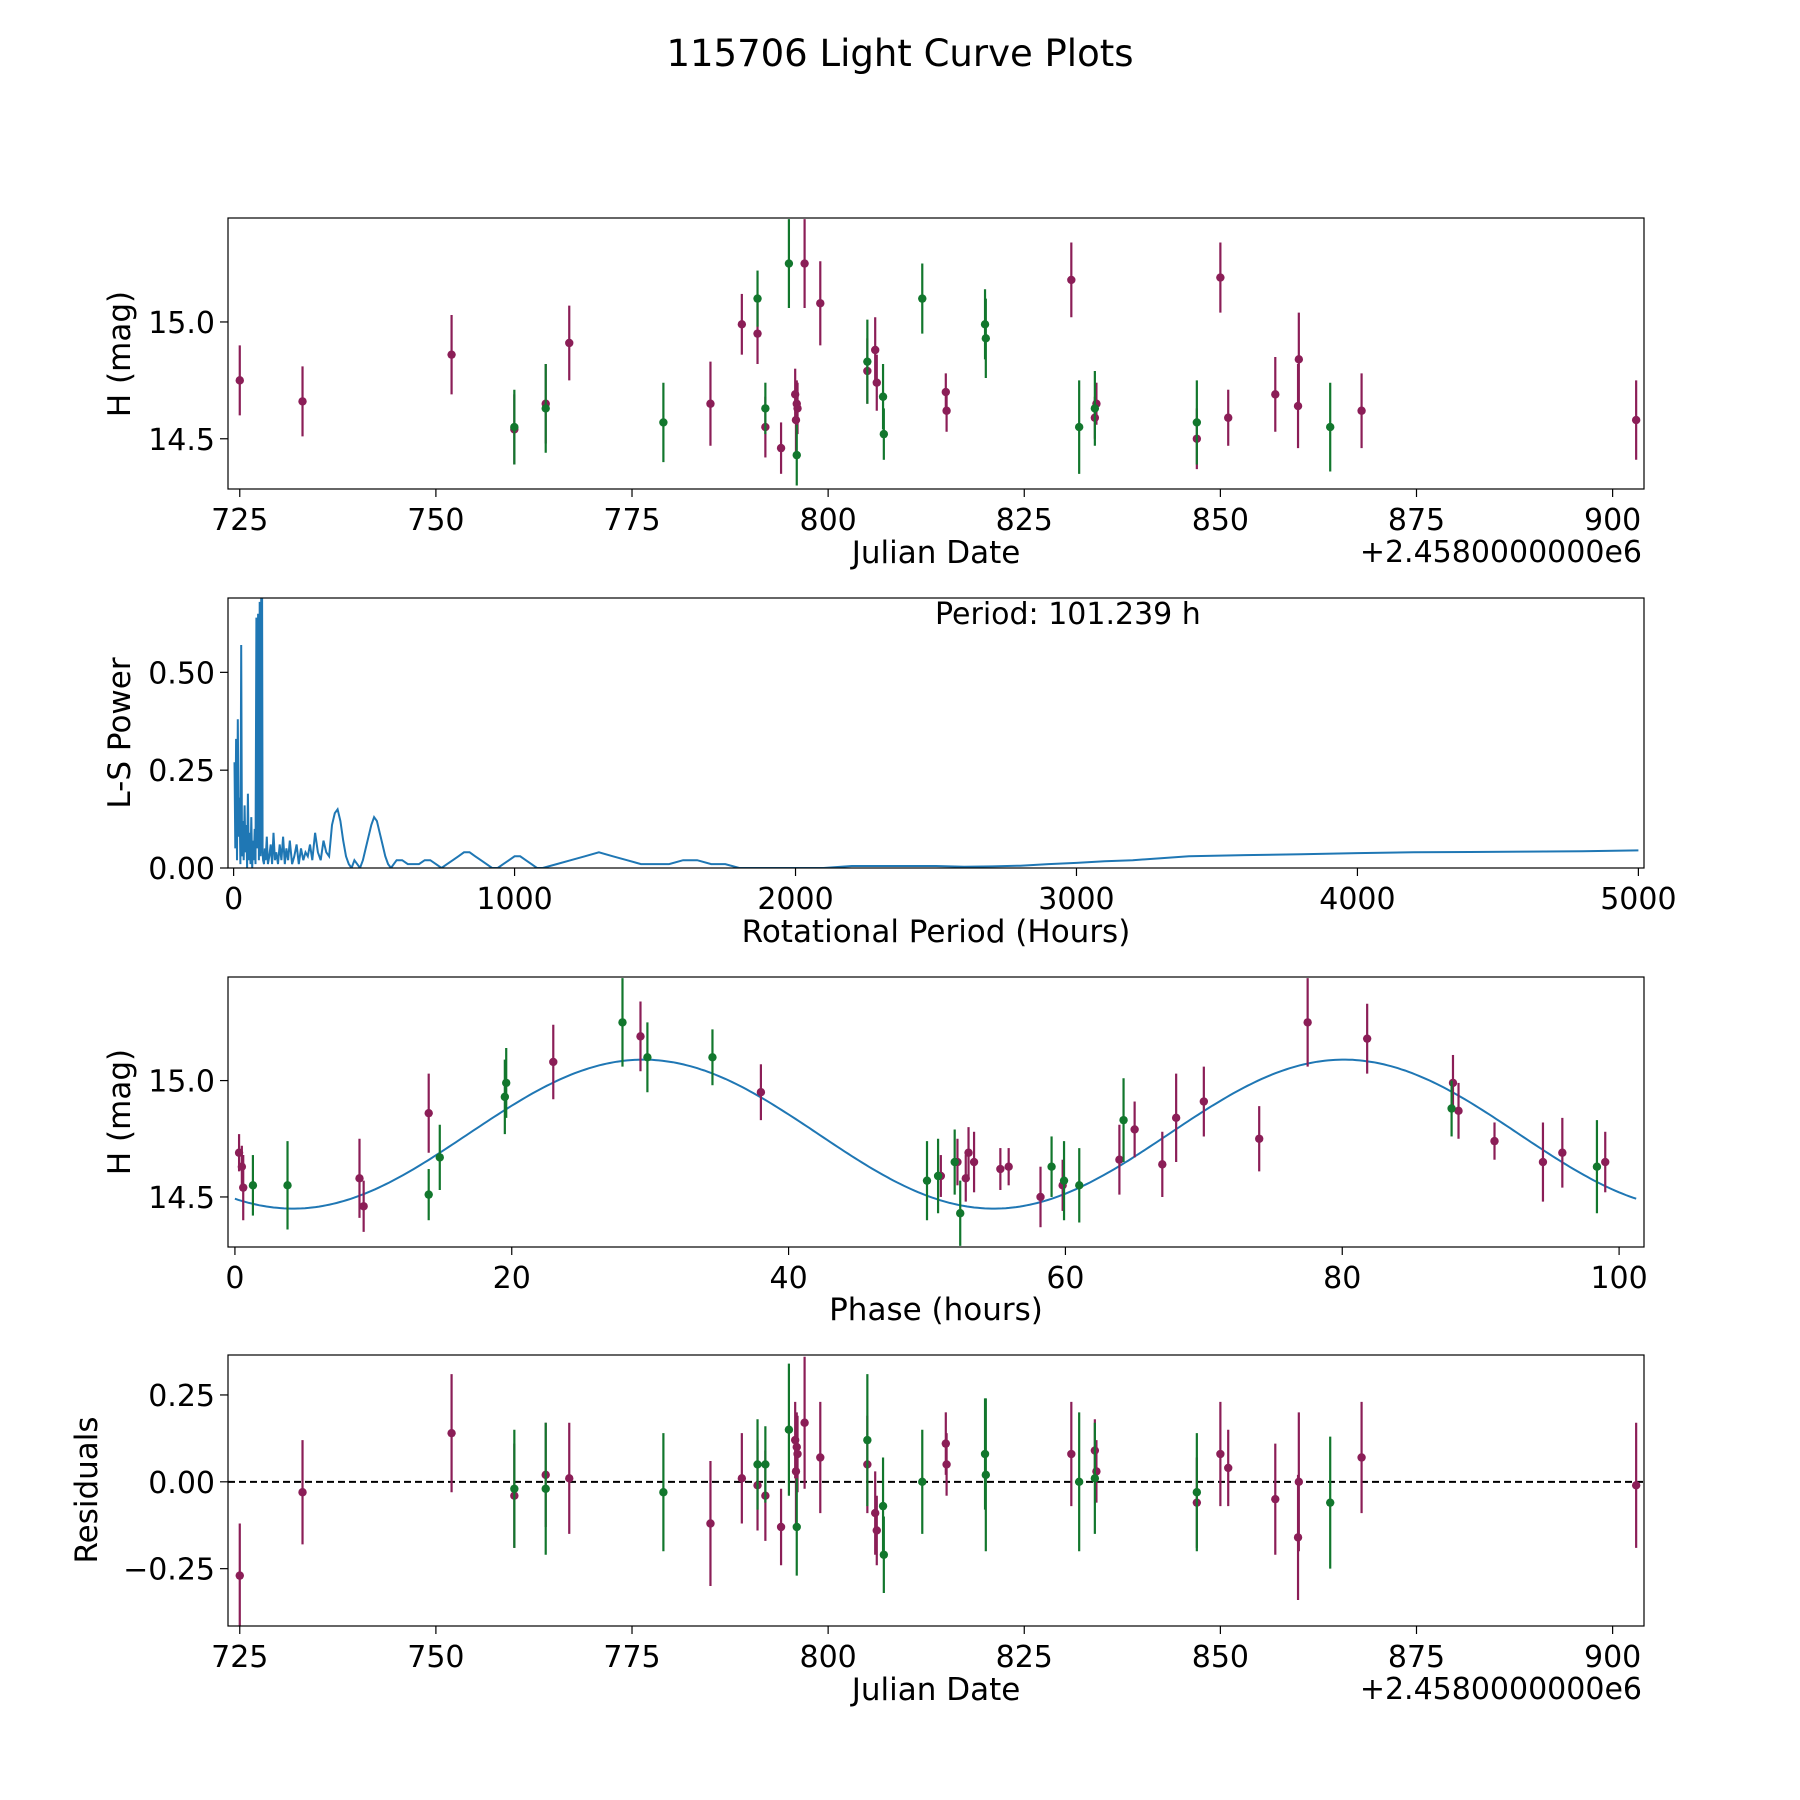 Image resolution: width=1800 pixels, height=1800 pixels. I want to click on residuals-ytick-label: −0.25, so click(169, 1570).